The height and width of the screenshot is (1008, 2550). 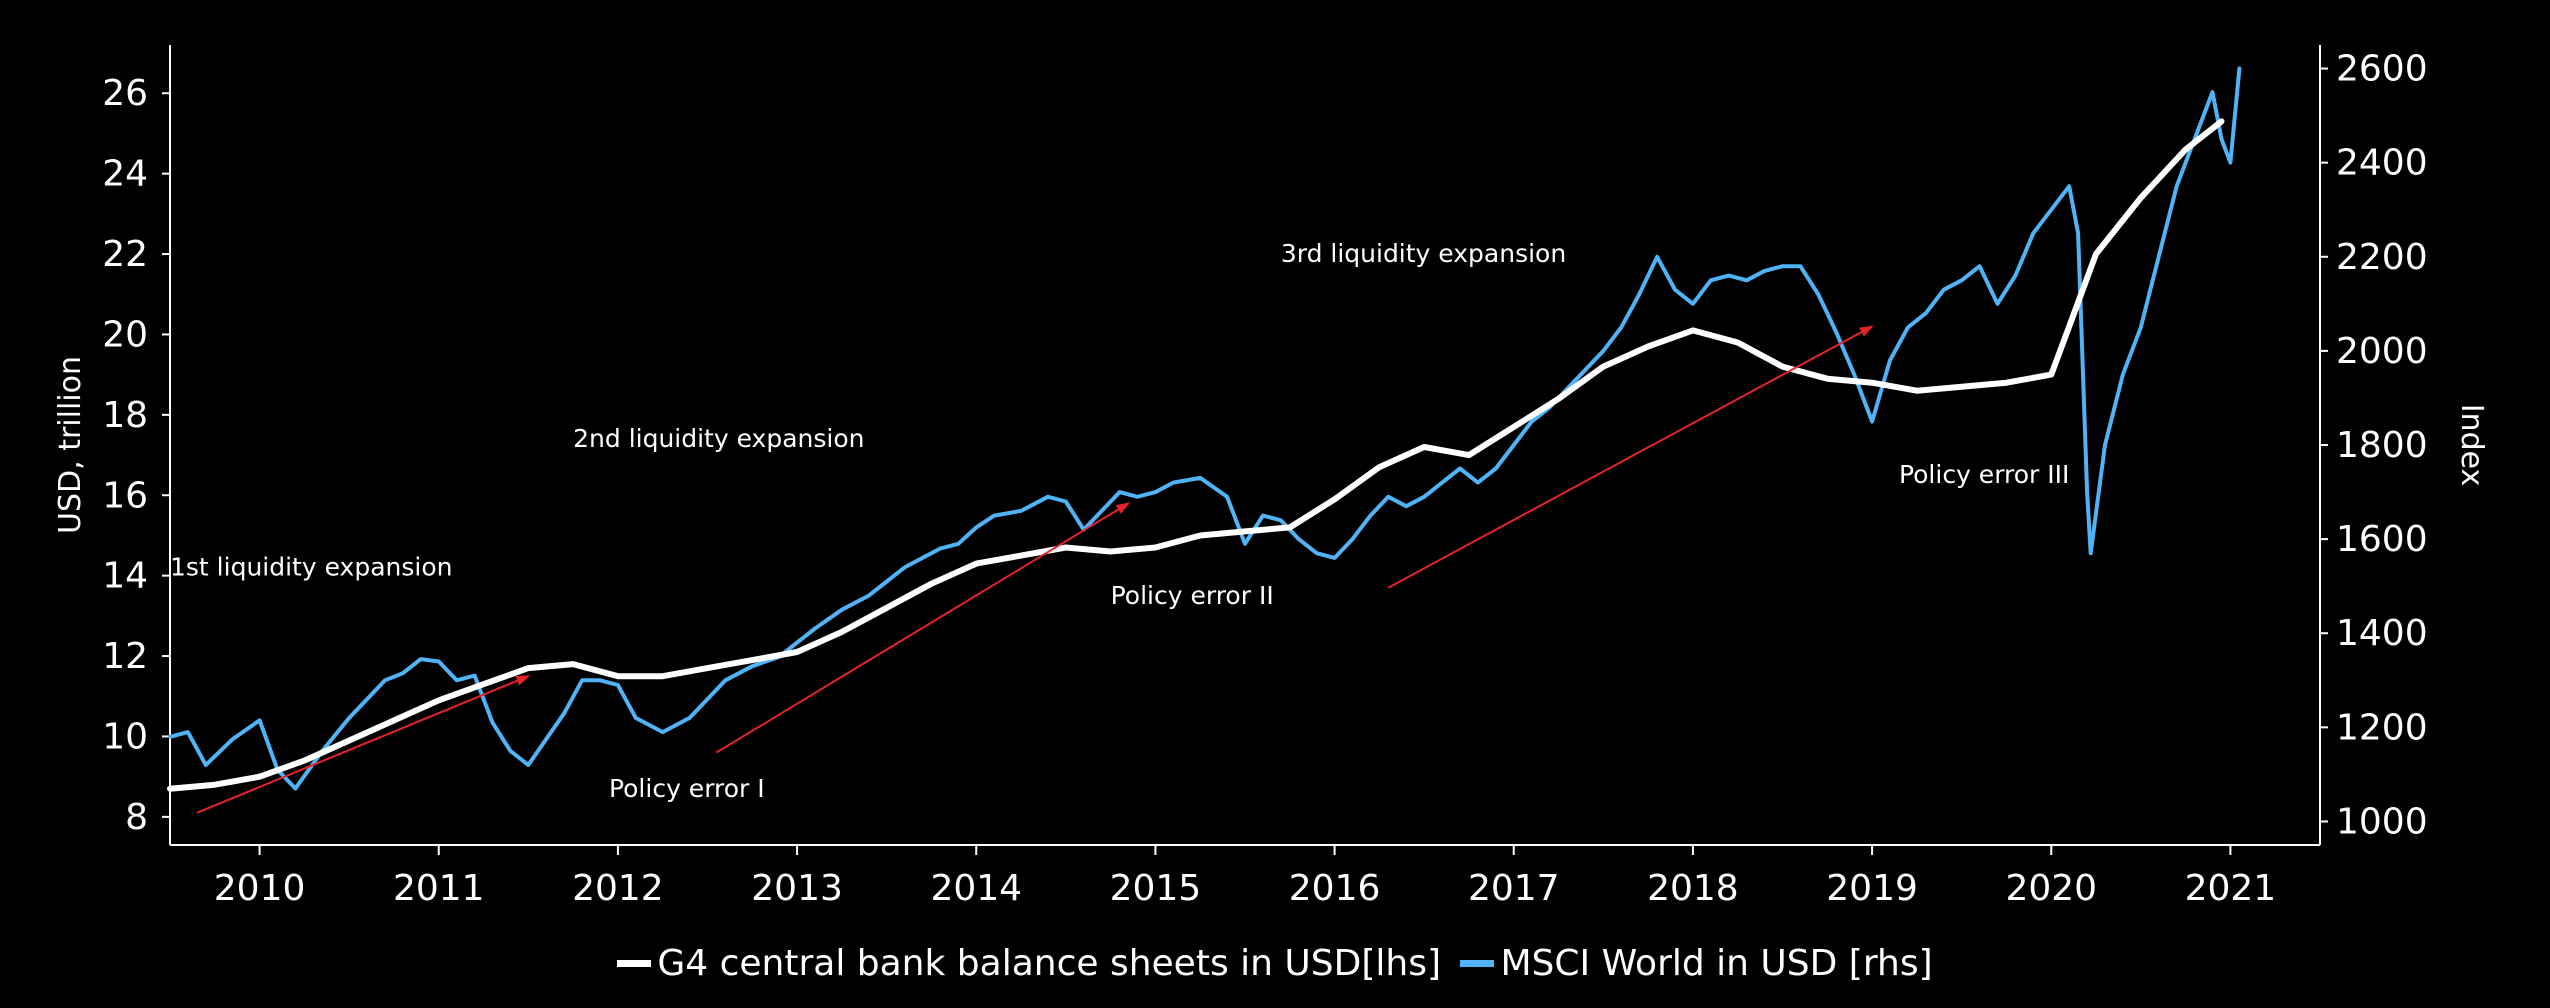 What do you see at coordinates (797, 888) in the screenshot?
I see `x-tick-label: 2013` at bounding box center [797, 888].